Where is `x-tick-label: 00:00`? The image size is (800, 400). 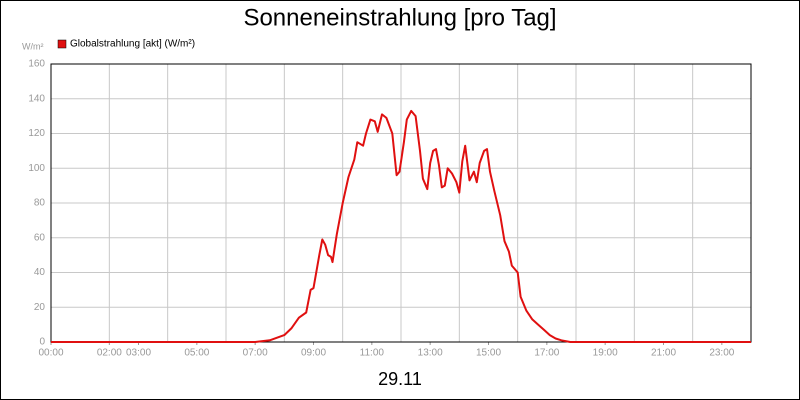 x-tick-label: 00:00 is located at coordinates (50, 353).